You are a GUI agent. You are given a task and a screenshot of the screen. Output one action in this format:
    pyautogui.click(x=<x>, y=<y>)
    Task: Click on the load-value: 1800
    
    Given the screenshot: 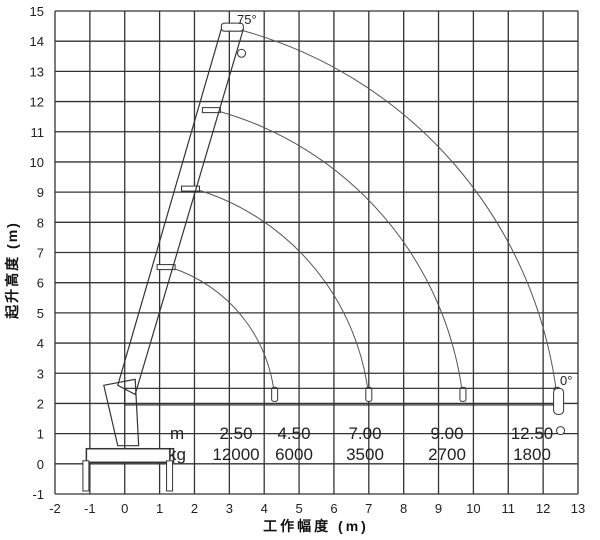 What is the action you would take?
    pyautogui.click(x=532, y=454)
    